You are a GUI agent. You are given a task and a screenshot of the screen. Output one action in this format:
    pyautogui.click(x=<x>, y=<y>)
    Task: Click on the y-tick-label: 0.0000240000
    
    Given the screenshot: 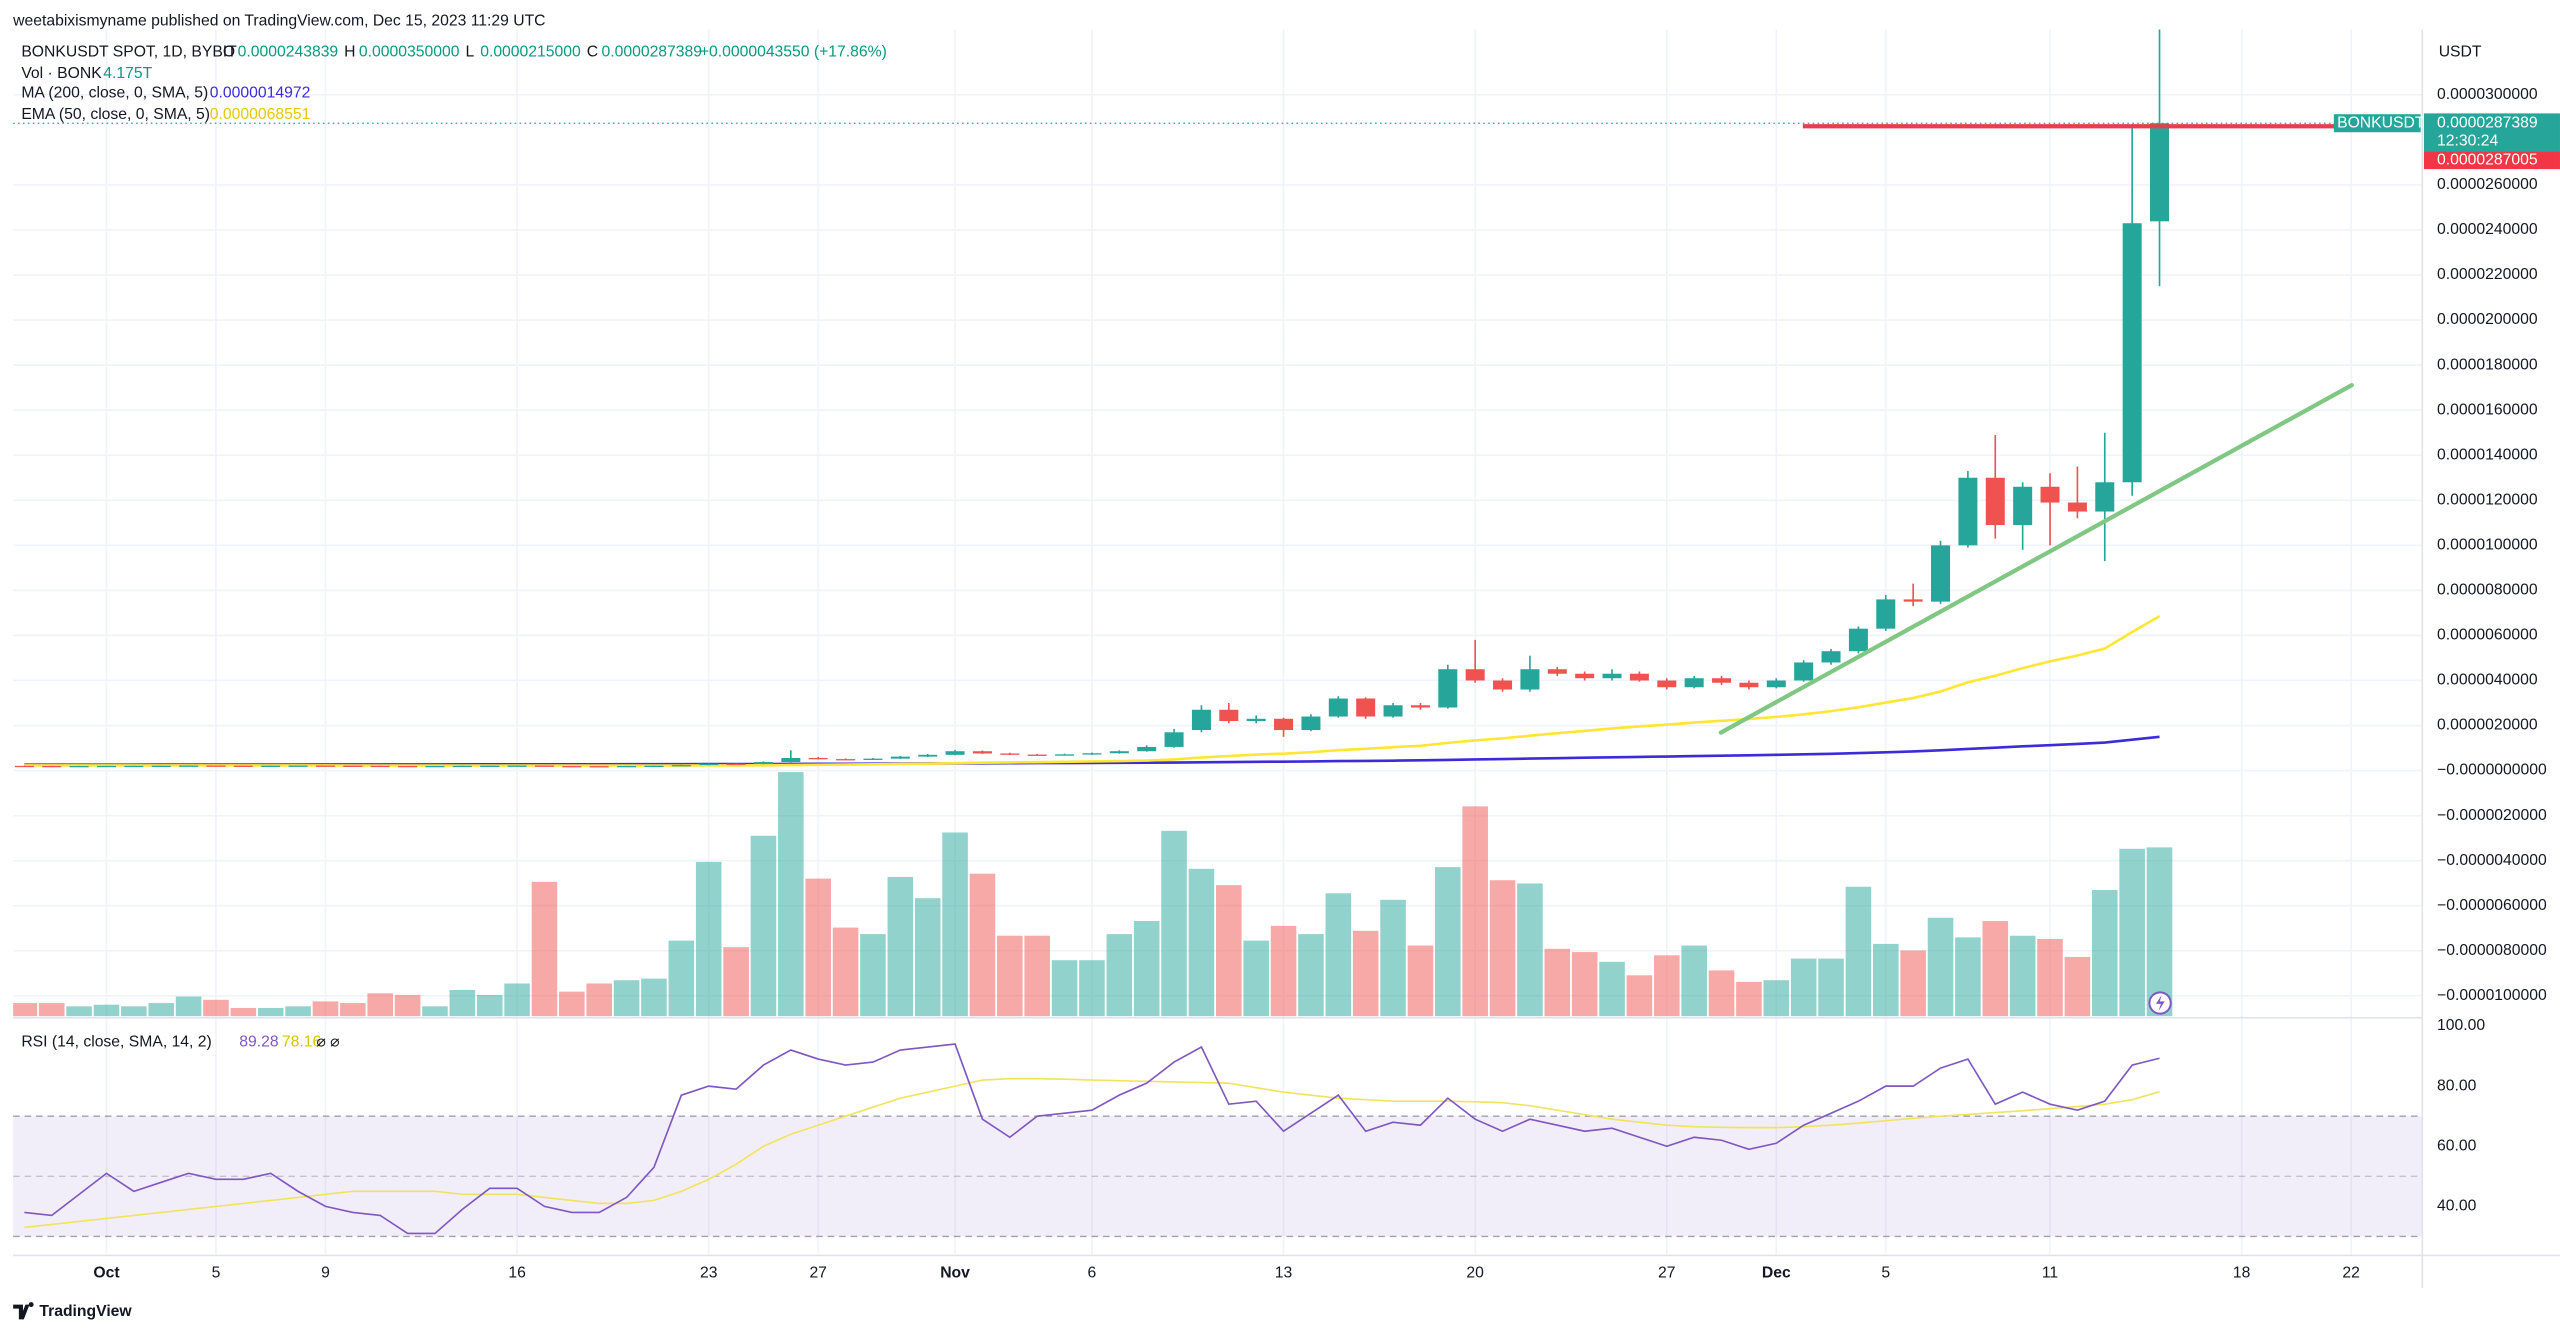 What is the action you would take?
    pyautogui.click(x=2487, y=229)
    